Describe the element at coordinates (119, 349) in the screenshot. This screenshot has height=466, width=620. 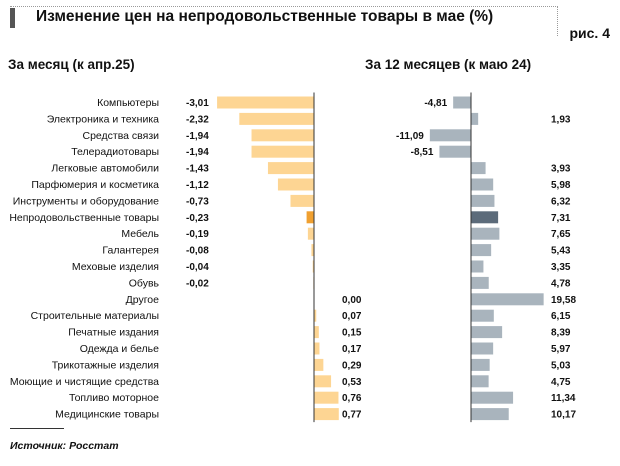
I see `category-label: Одежда и белье` at that location.